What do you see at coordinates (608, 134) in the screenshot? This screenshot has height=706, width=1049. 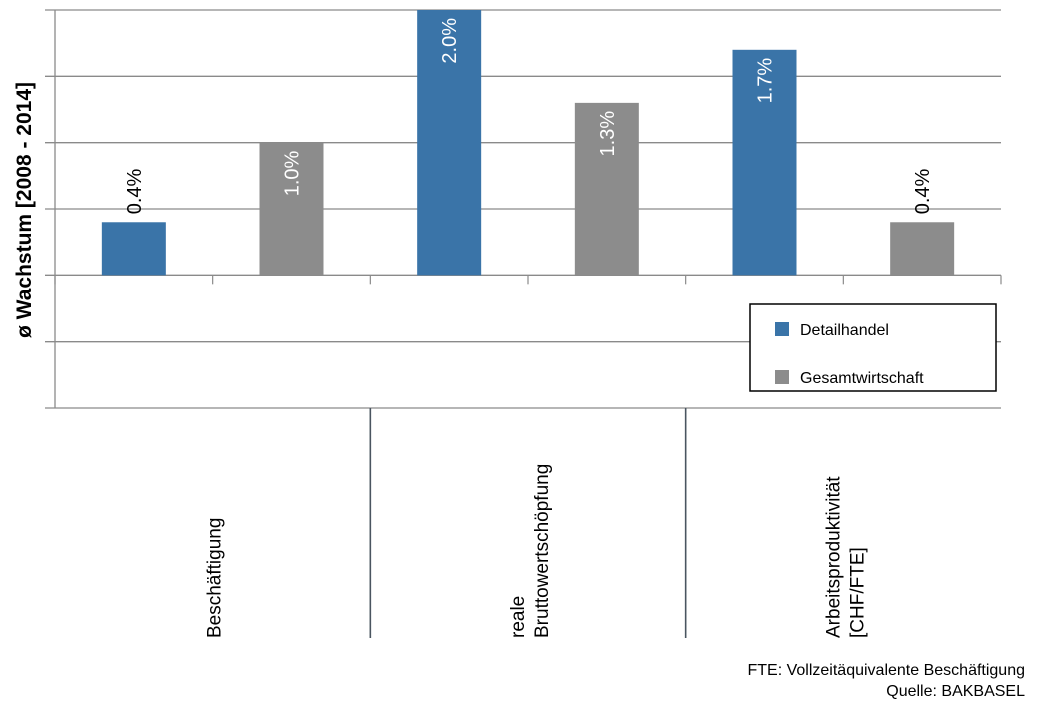 I see `data-label: 1.3%` at bounding box center [608, 134].